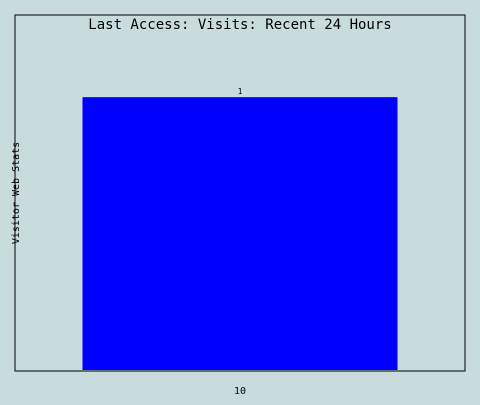 Image resolution: width=480 pixels, height=405 pixels. What do you see at coordinates (16, 193) in the screenshot?
I see `y-axis-label: Visitor Web Stats` at bounding box center [16, 193].